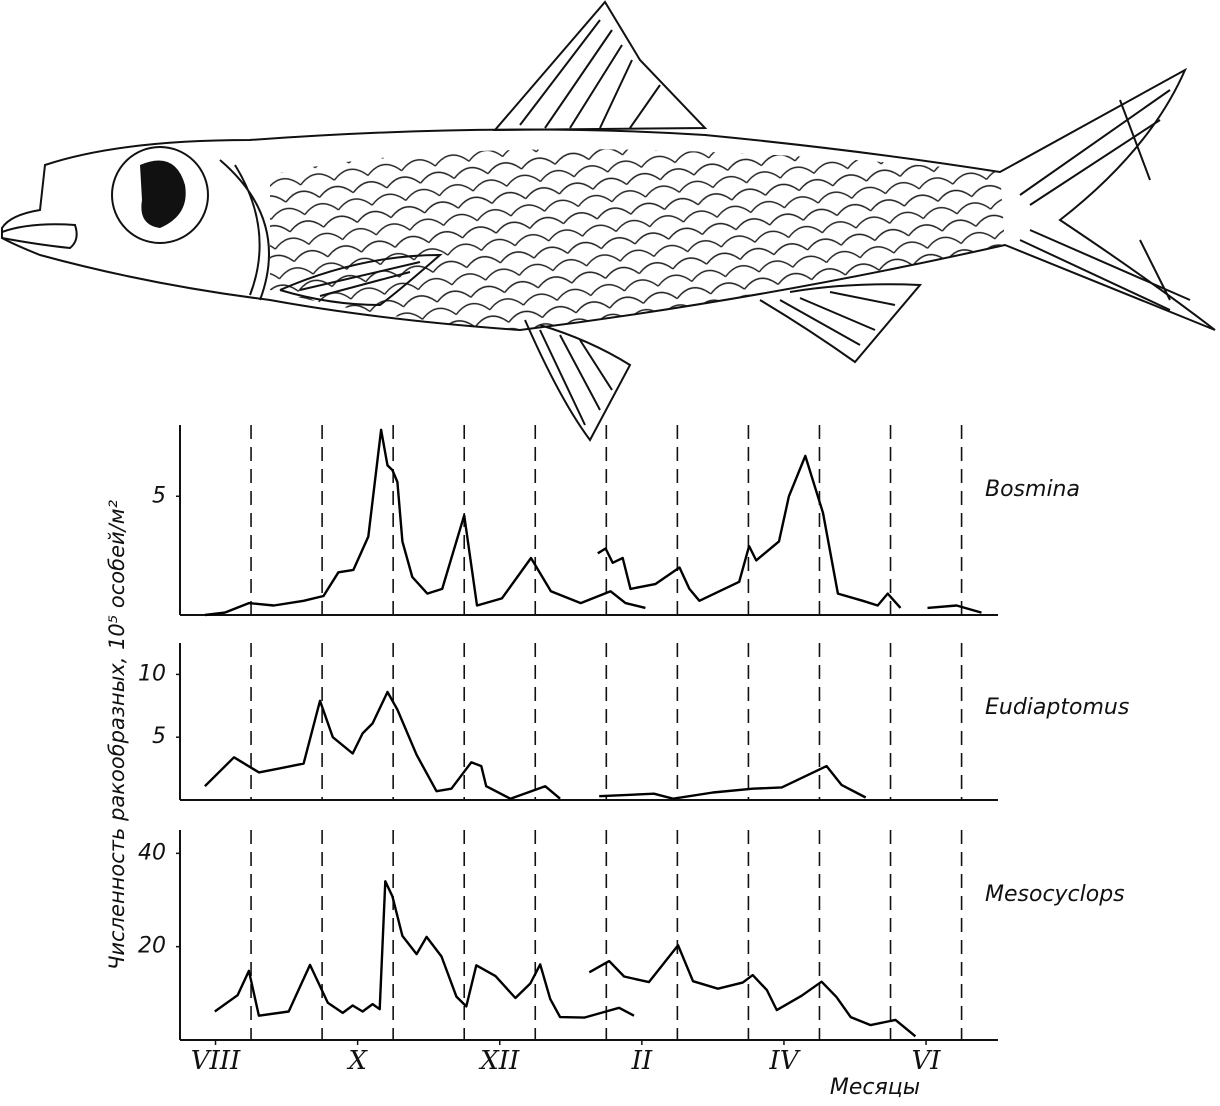 The height and width of the screenshot is (1106, 1220). I want to click on anal-fin, so click(841, 323).